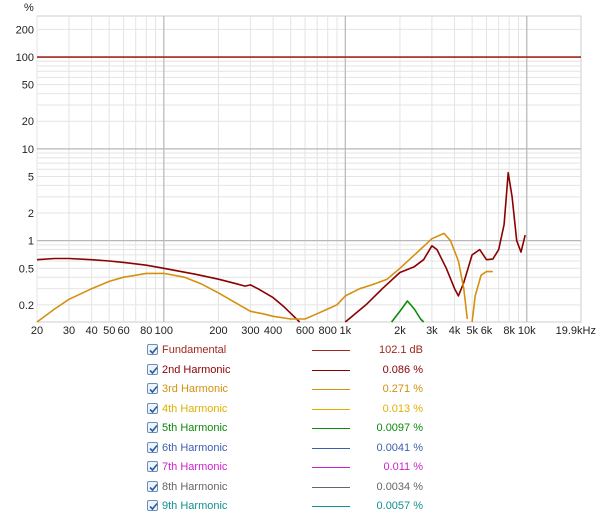 This screenshot has width=600, height=517. What do you see at coordinates (399, 447) in the screenshot?
I see `legend-value: 0.0041 %` at bounding box center [399, 447].